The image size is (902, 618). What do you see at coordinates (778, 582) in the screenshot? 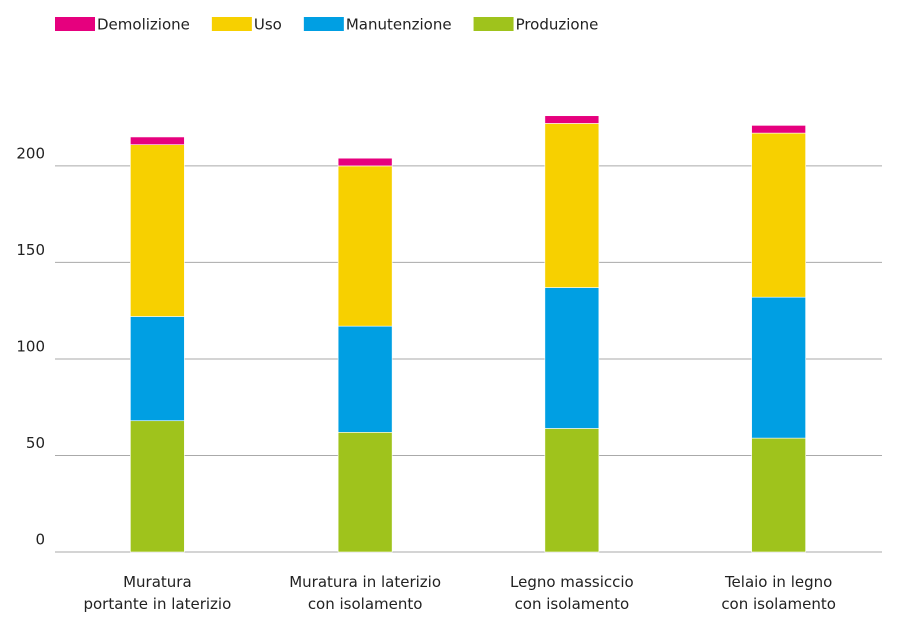
I see `x-tick-line: Telaio in legno` at bounding box center [778, 582].